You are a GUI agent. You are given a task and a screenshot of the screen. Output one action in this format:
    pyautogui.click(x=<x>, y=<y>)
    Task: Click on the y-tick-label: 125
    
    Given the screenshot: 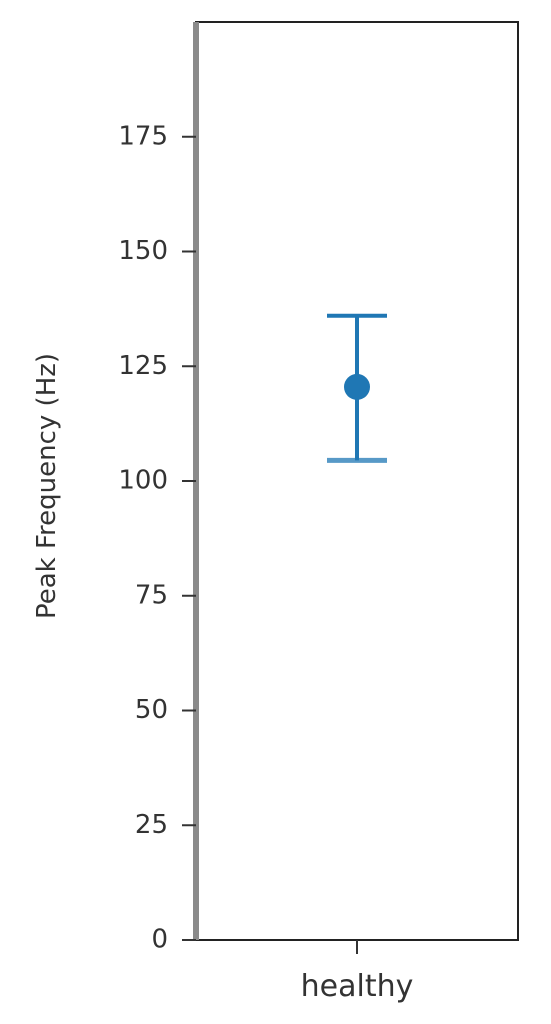 What is the action you would take?
    pyautogui.click(x=143, y=366)
    